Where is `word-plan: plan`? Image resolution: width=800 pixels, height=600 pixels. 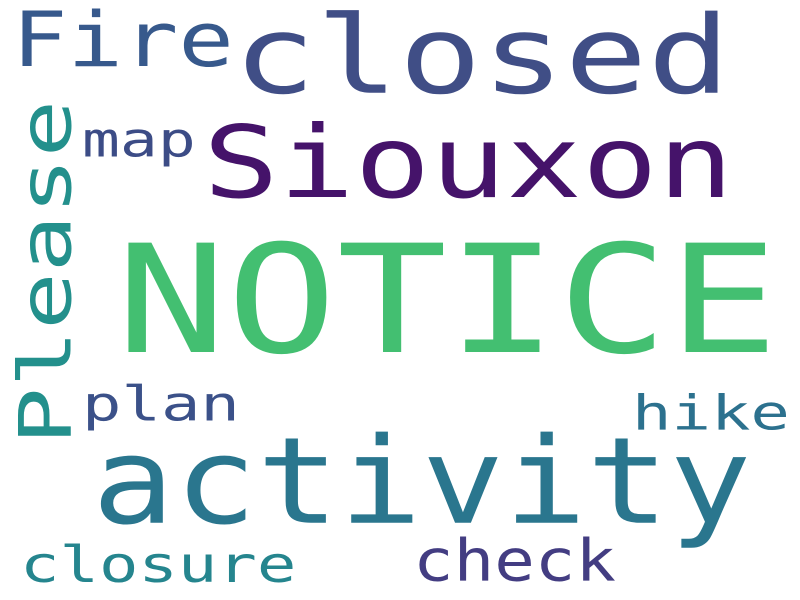
word-plan: plan is located at coordinates (161, 403).